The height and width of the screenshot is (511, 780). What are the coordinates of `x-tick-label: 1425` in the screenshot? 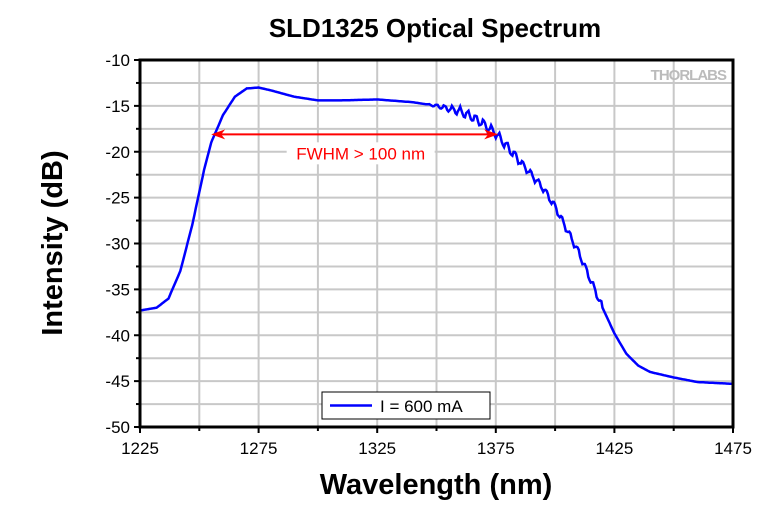 It's located at (614, 448).